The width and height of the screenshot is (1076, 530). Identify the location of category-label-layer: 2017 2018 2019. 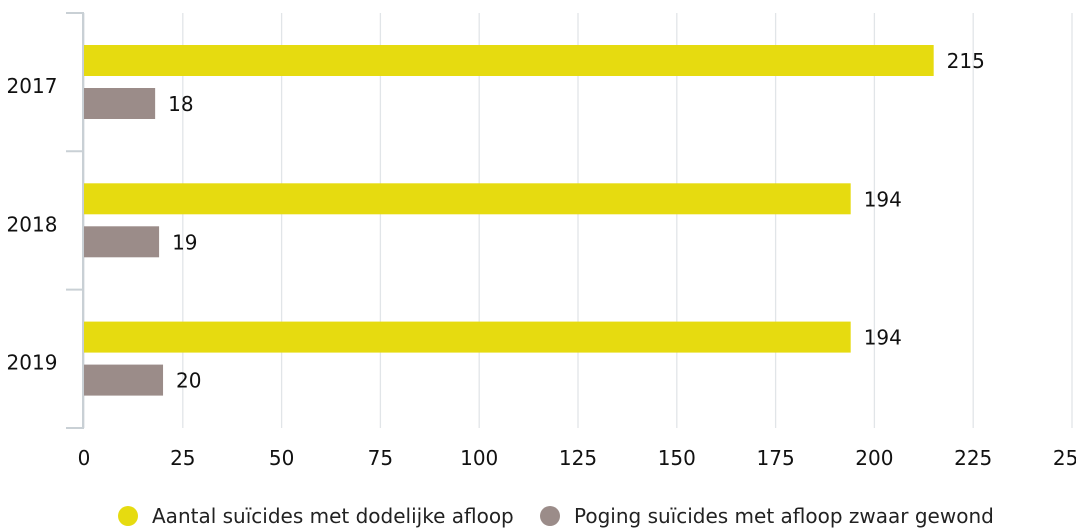
(32, 224).